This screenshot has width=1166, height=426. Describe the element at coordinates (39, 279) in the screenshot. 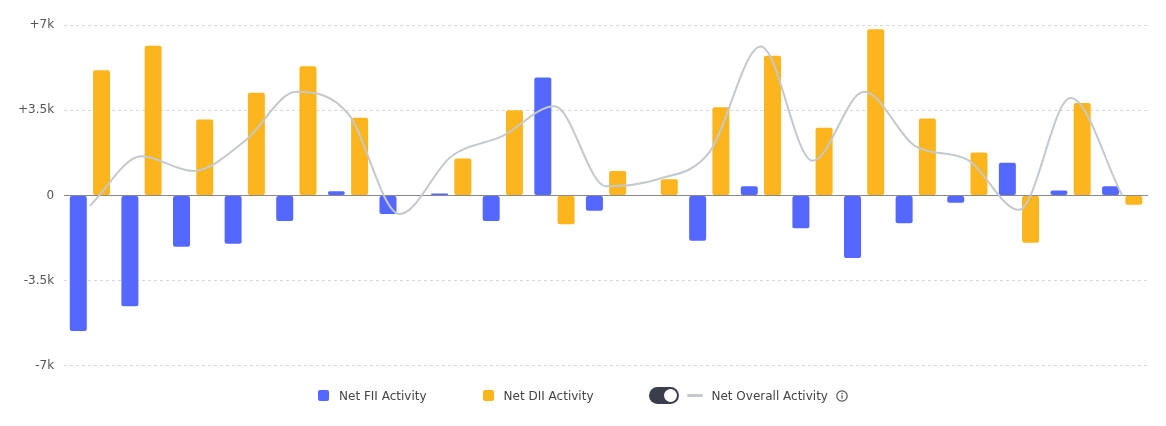

I see `y-tick-label: -3.5k` at that location.